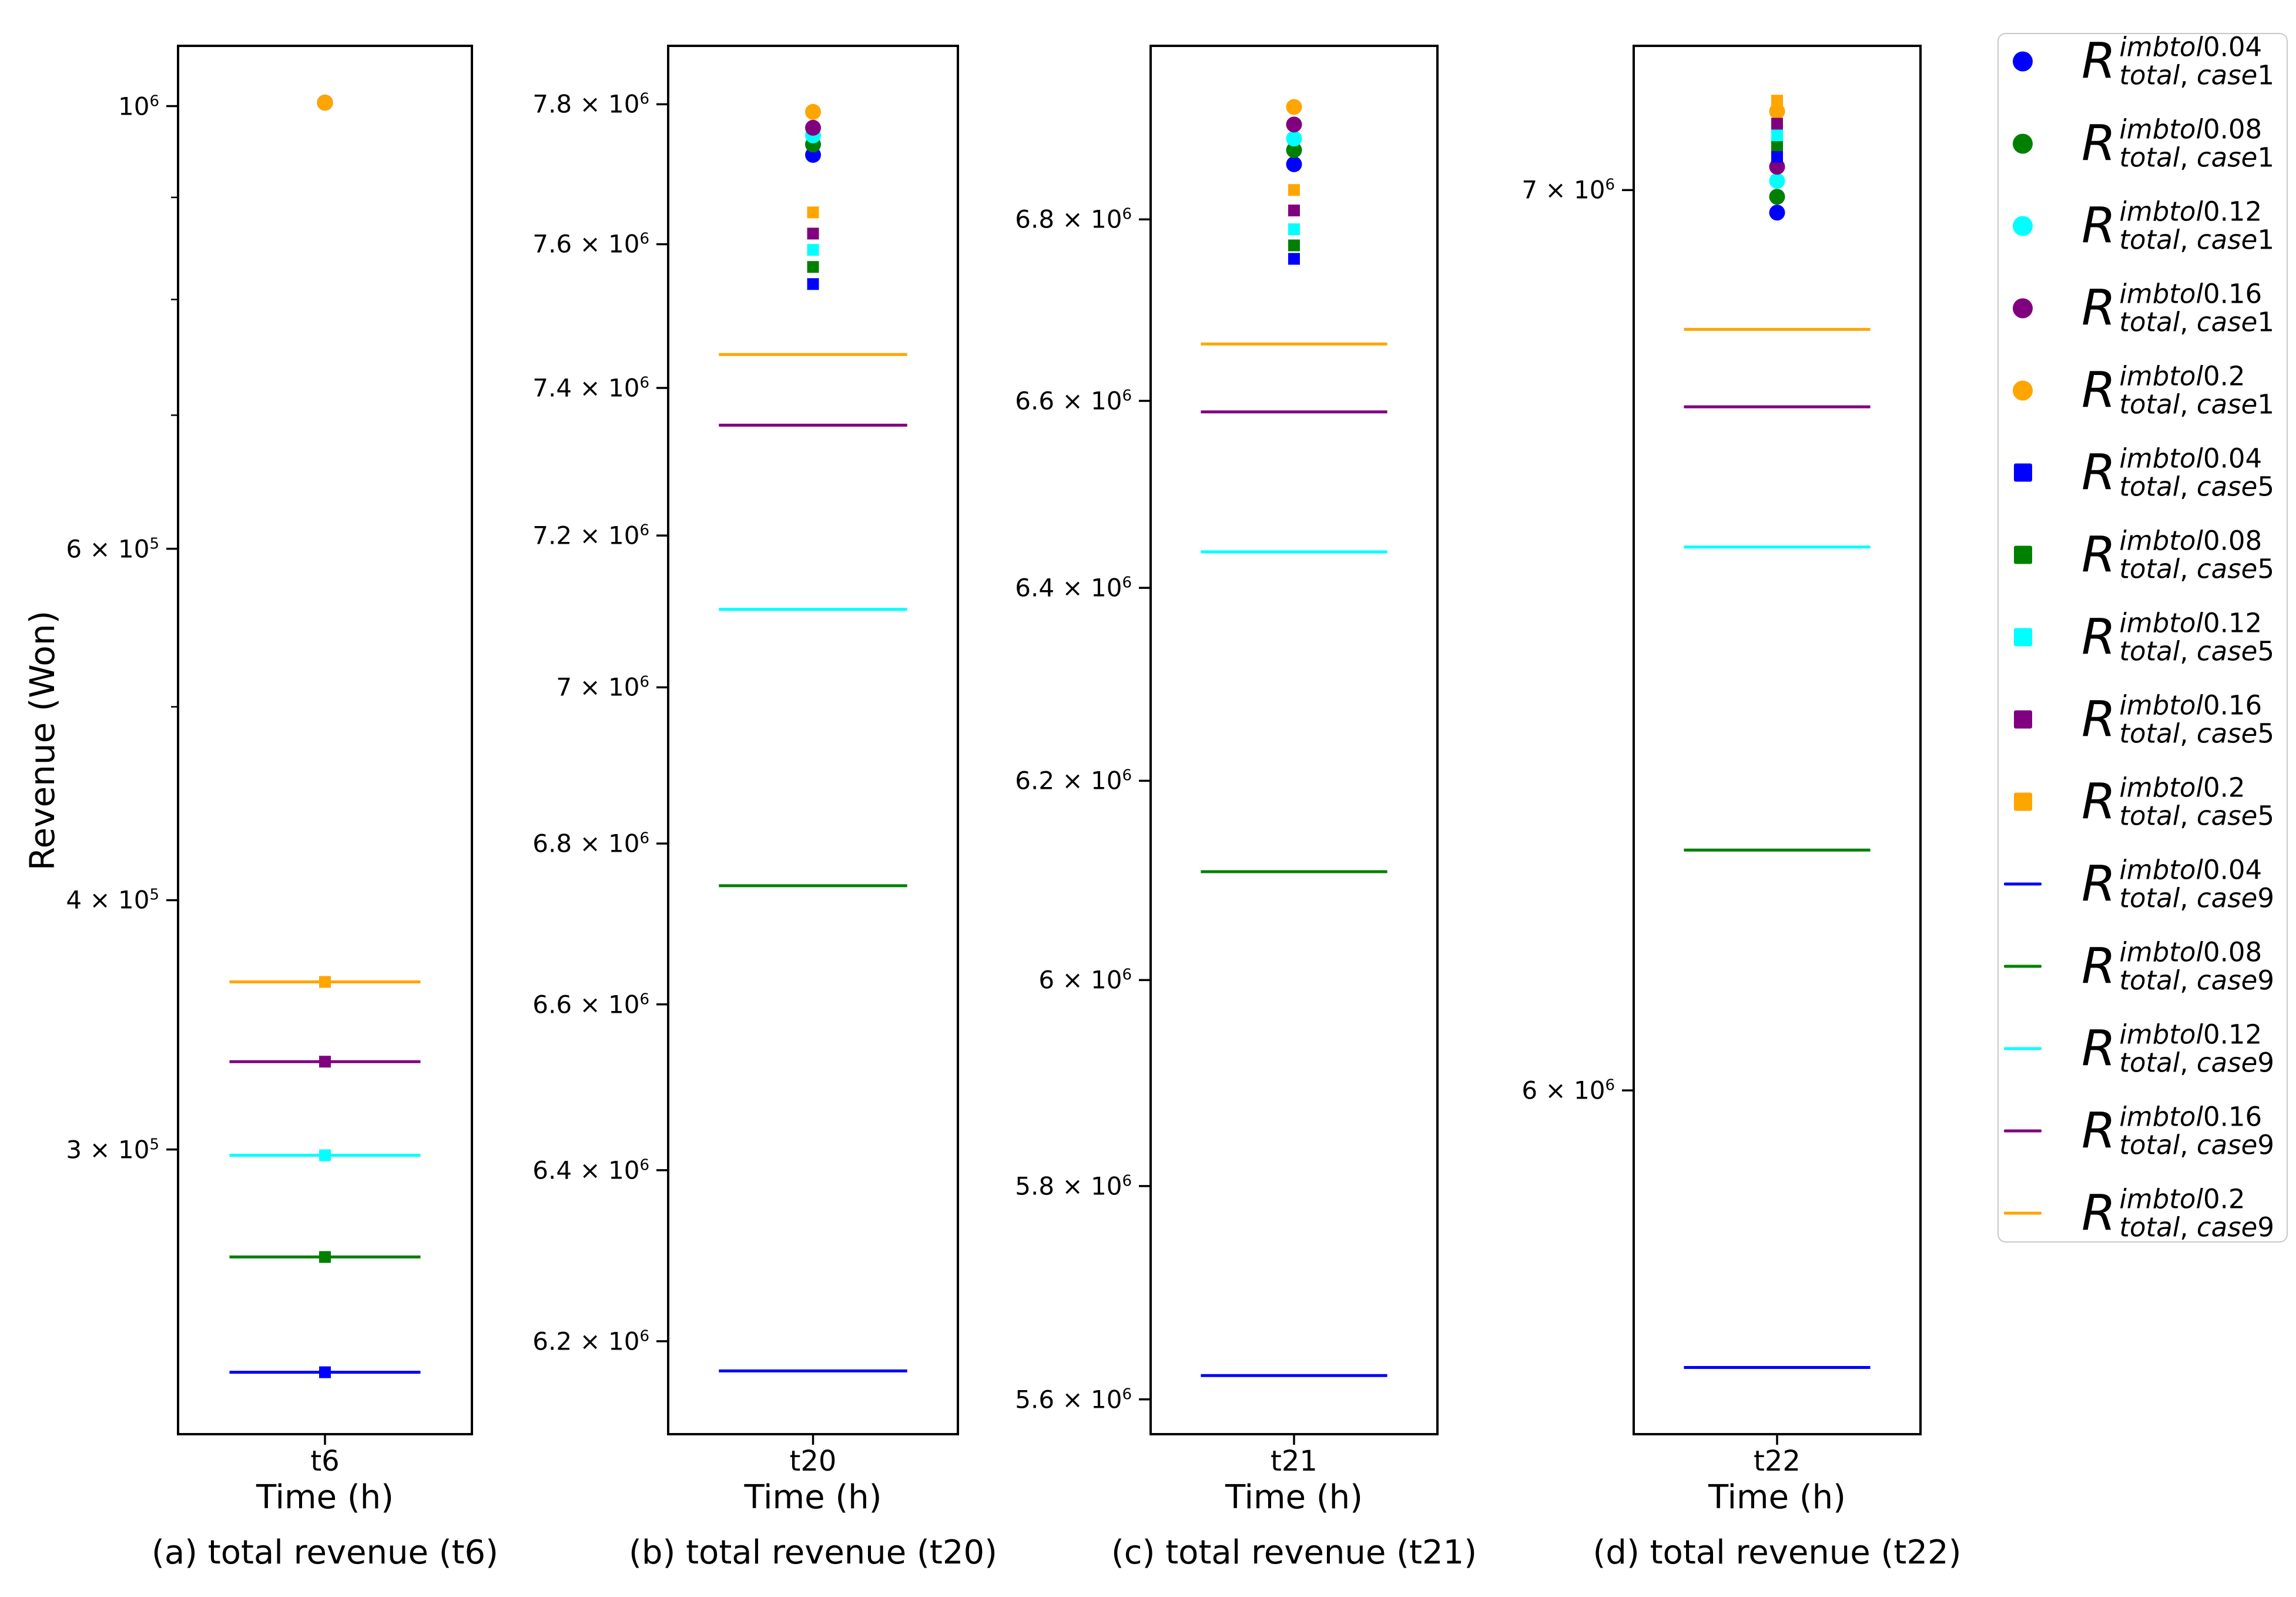 This screenshot has width=2296, height=1597. What do you see at coordinates (2196, 143) in the screenshot?
I see `legend-scripts: imbtol0.08 total, case1` at bounding box center [2196, 143].